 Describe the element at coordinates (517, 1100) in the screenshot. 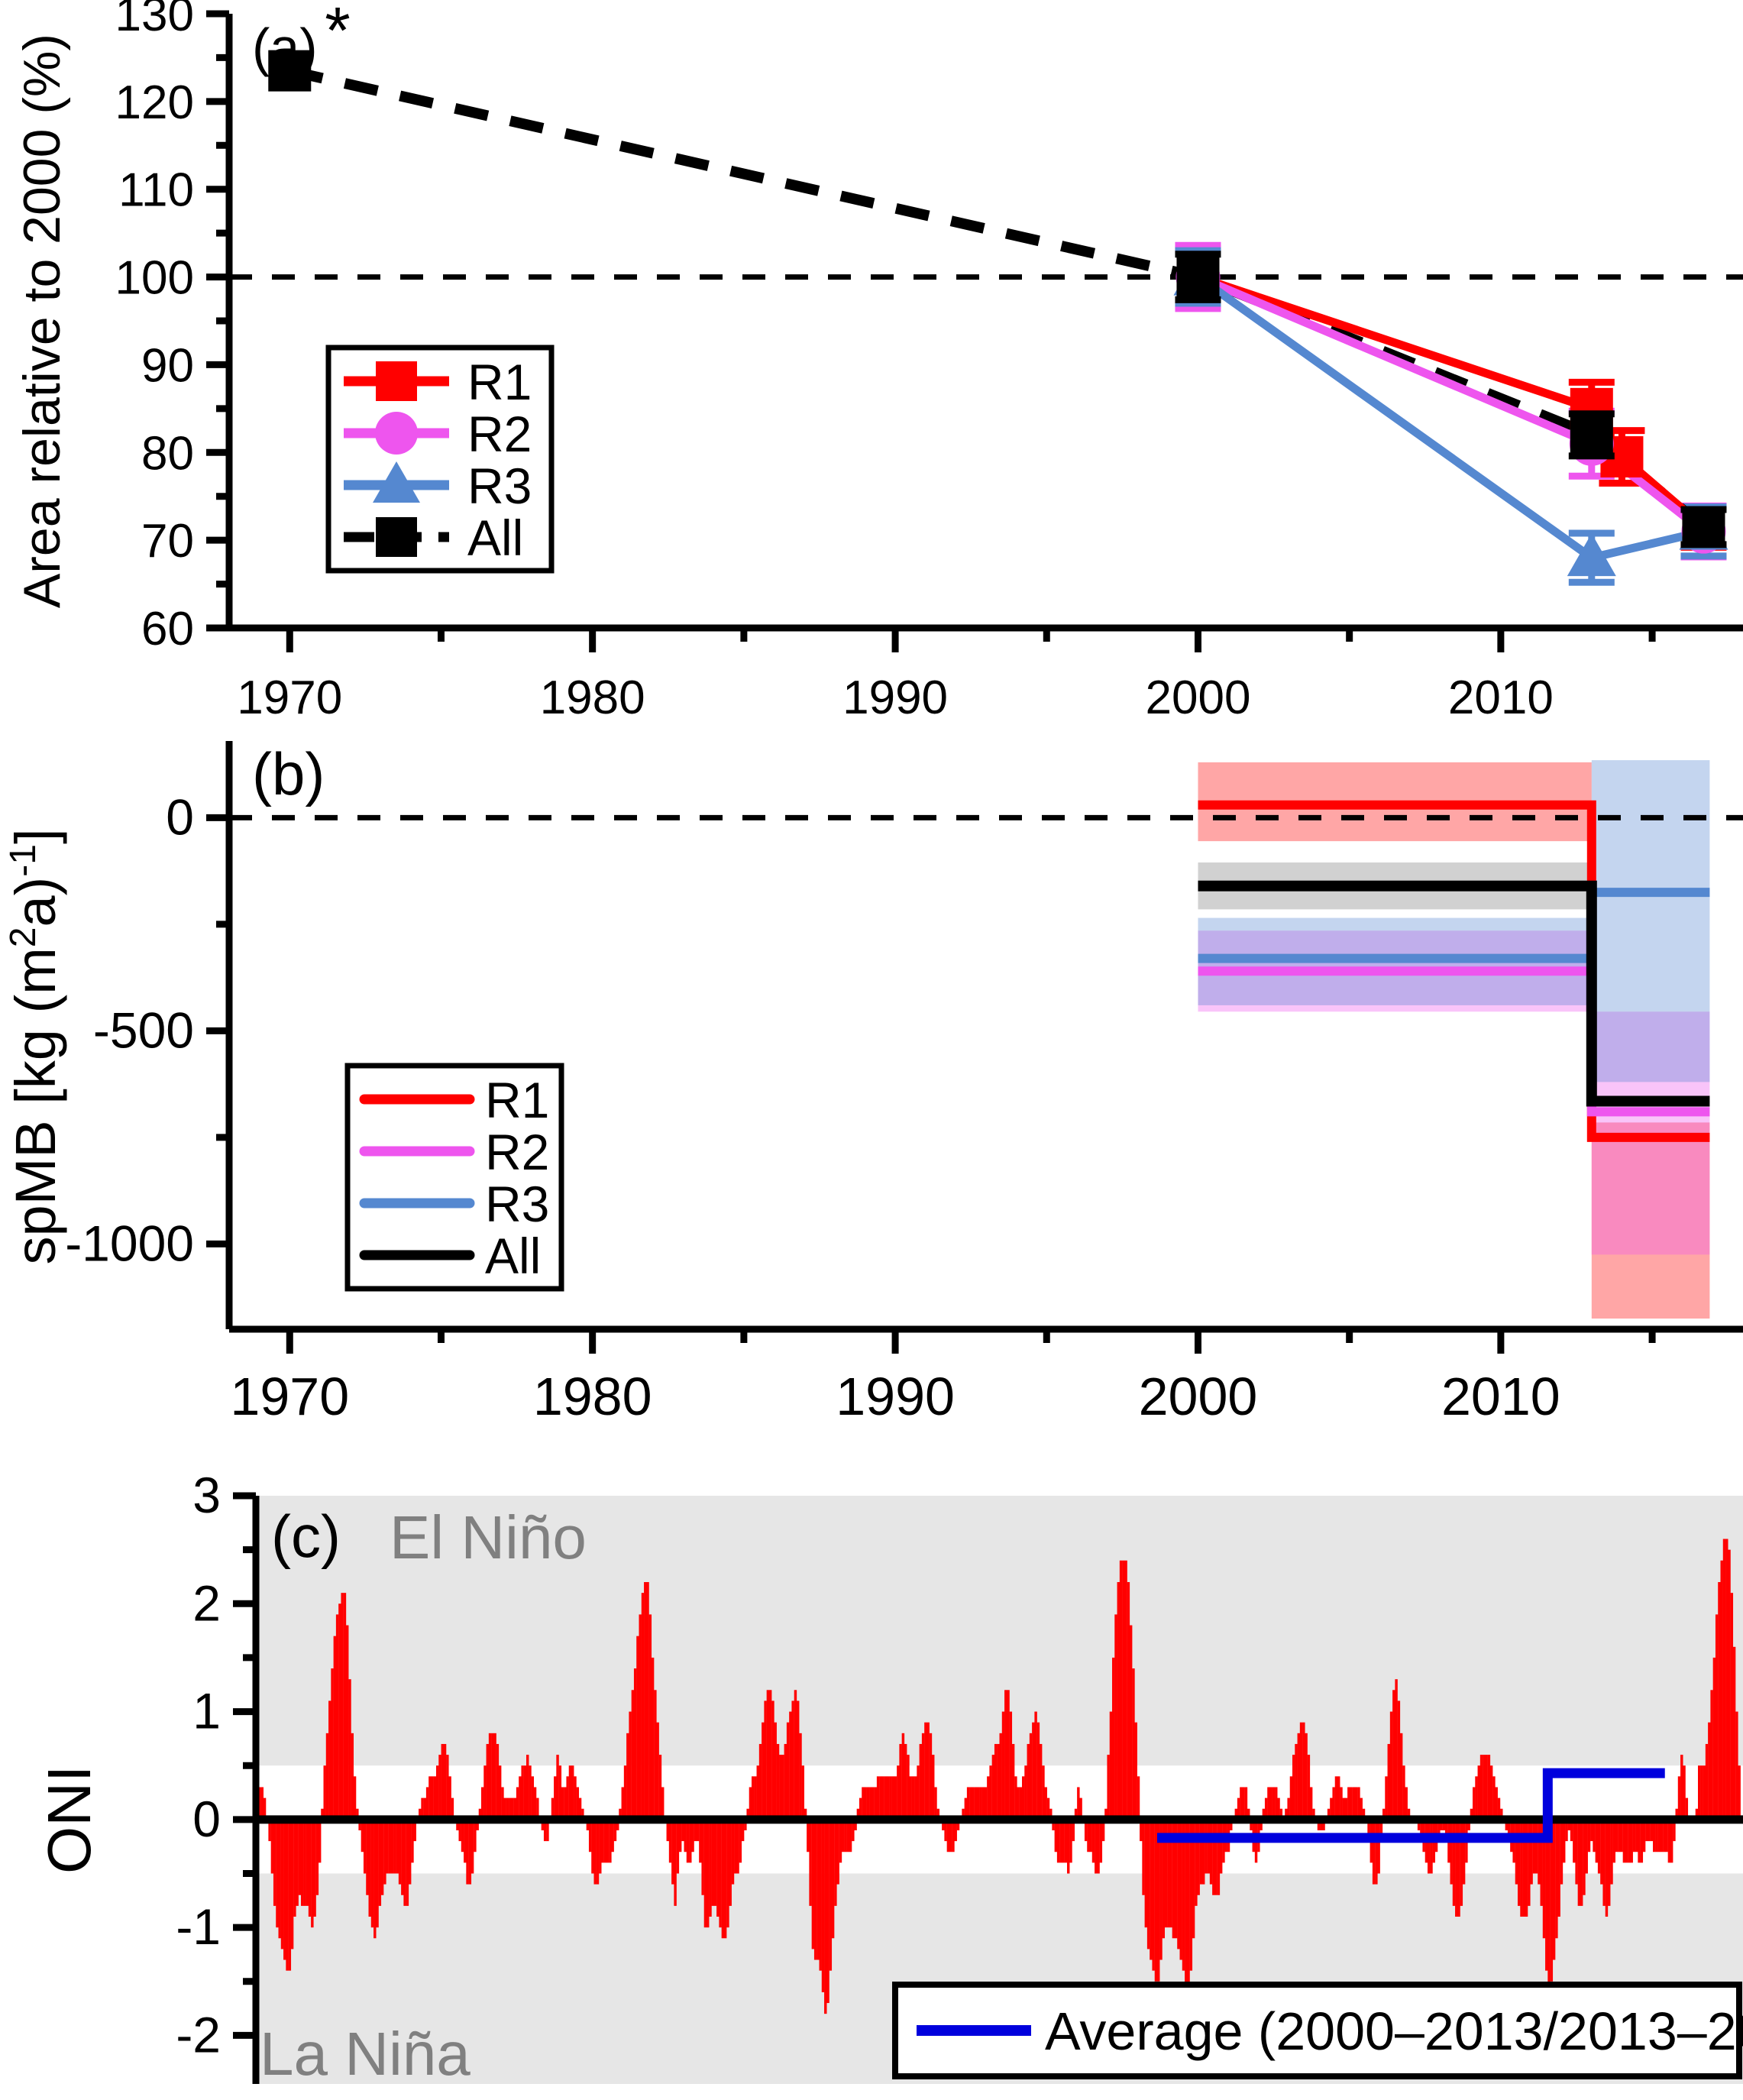

I see `legend-label-R1: R1` at that location.